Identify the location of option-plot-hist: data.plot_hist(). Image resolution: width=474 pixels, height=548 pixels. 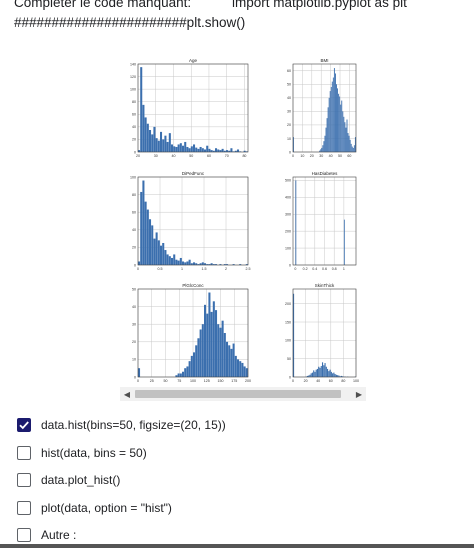
(68, 480).